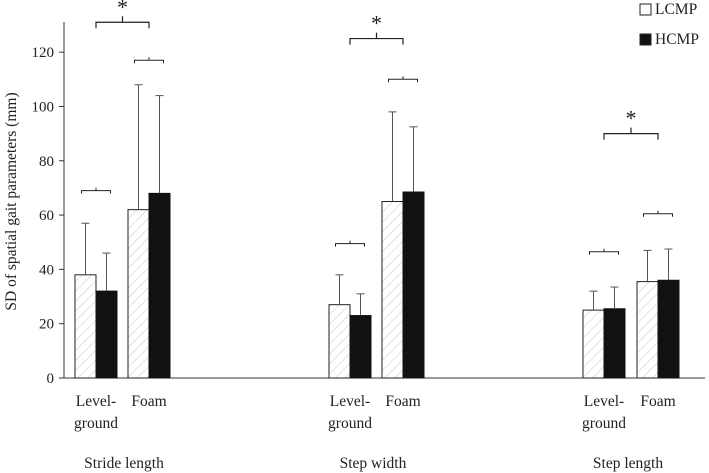 This screenshot has width=709, height=473. What do you see at coordinates (51, 379) in the screenshot?
I see `y-tick-label: 0` at bounding box center [51, 379].